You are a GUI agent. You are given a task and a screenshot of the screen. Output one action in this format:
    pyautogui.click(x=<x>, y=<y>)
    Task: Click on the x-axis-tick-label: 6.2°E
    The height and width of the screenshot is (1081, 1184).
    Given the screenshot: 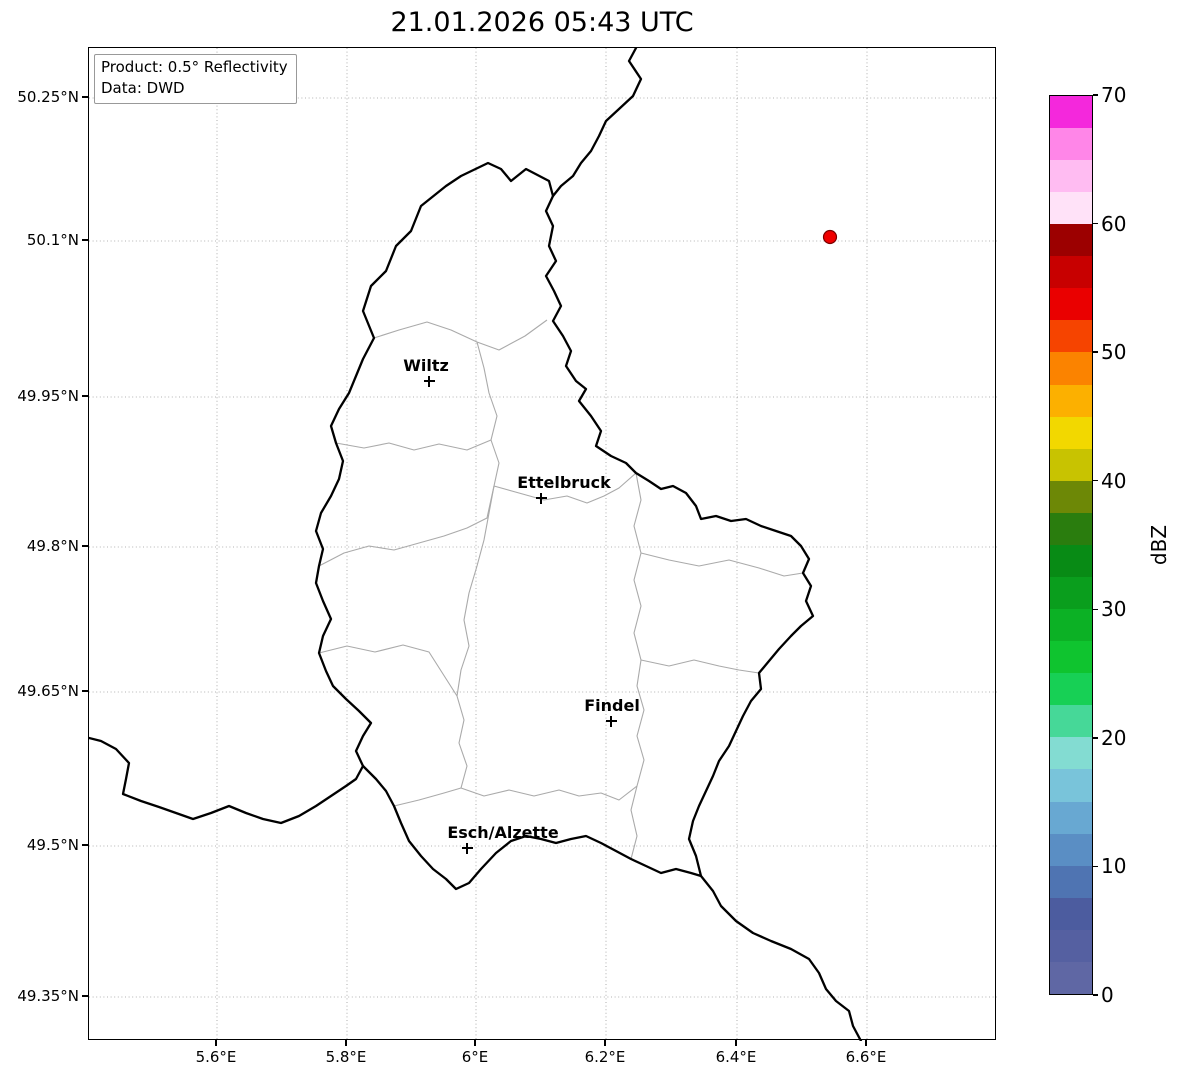 What is the action you would take?
    pyautogui.click(x=605, y=1057)
    